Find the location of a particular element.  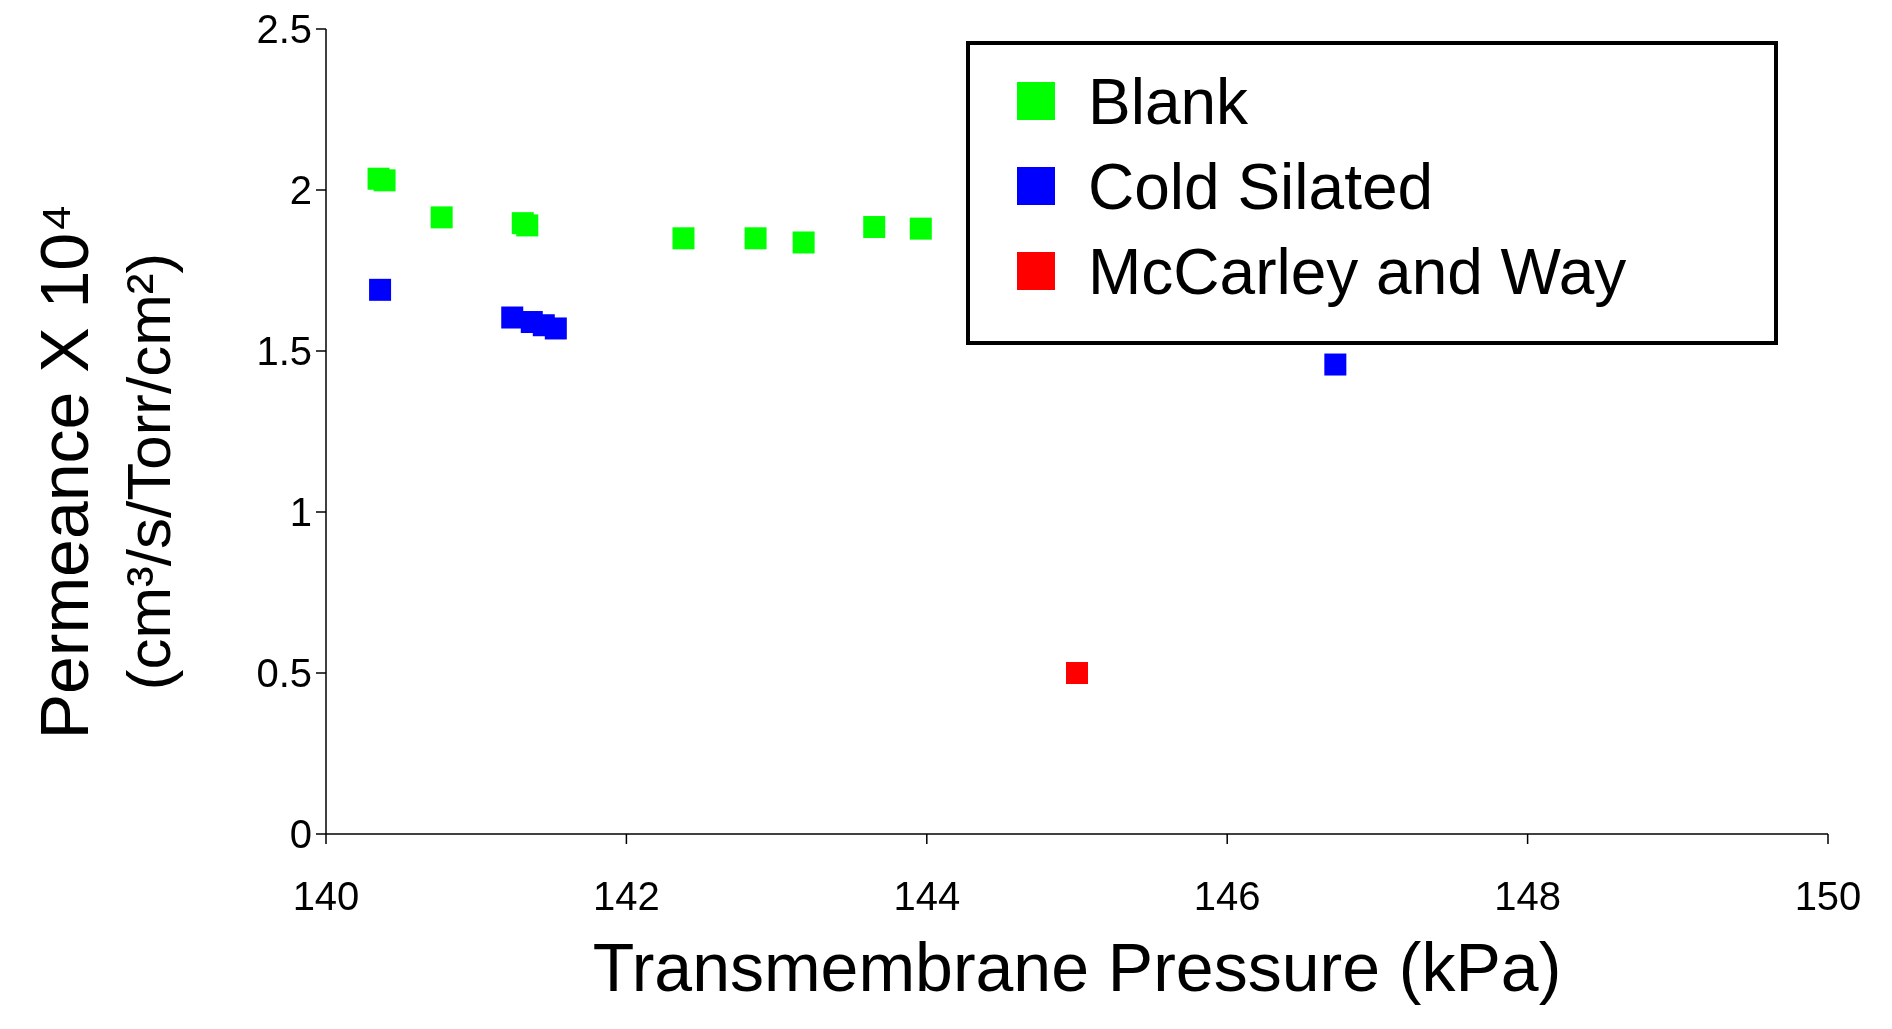

x-tick-label: 150 is located at coordinates (1828, 896).